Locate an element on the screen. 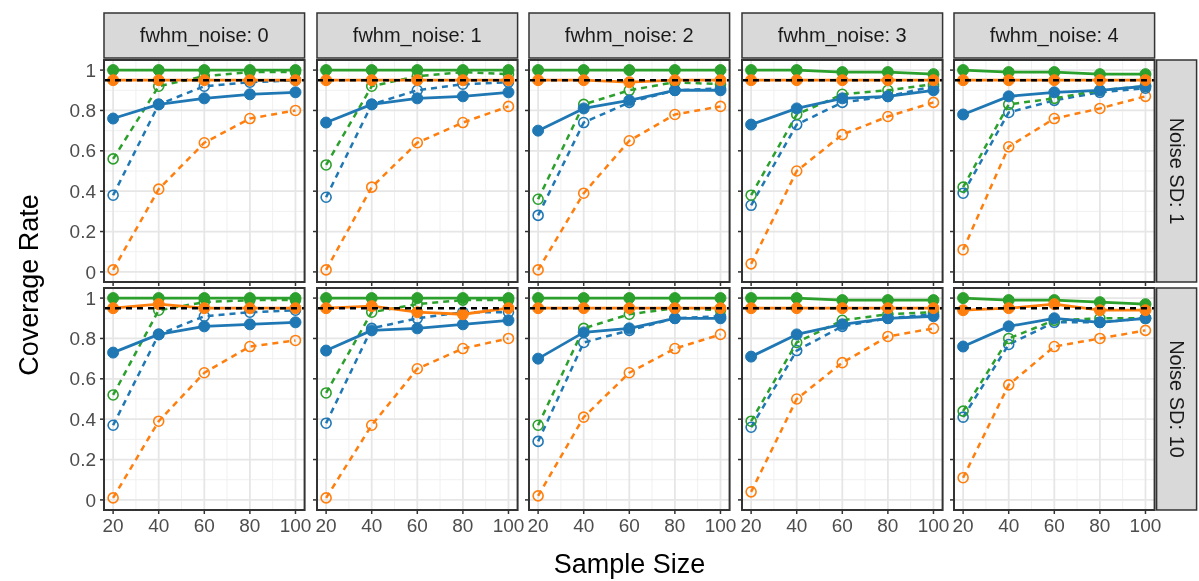 The height and width of the screenshot is (581, 1199). chart-title: fwhm_noise: 0 is located at coordinates (204, 36).